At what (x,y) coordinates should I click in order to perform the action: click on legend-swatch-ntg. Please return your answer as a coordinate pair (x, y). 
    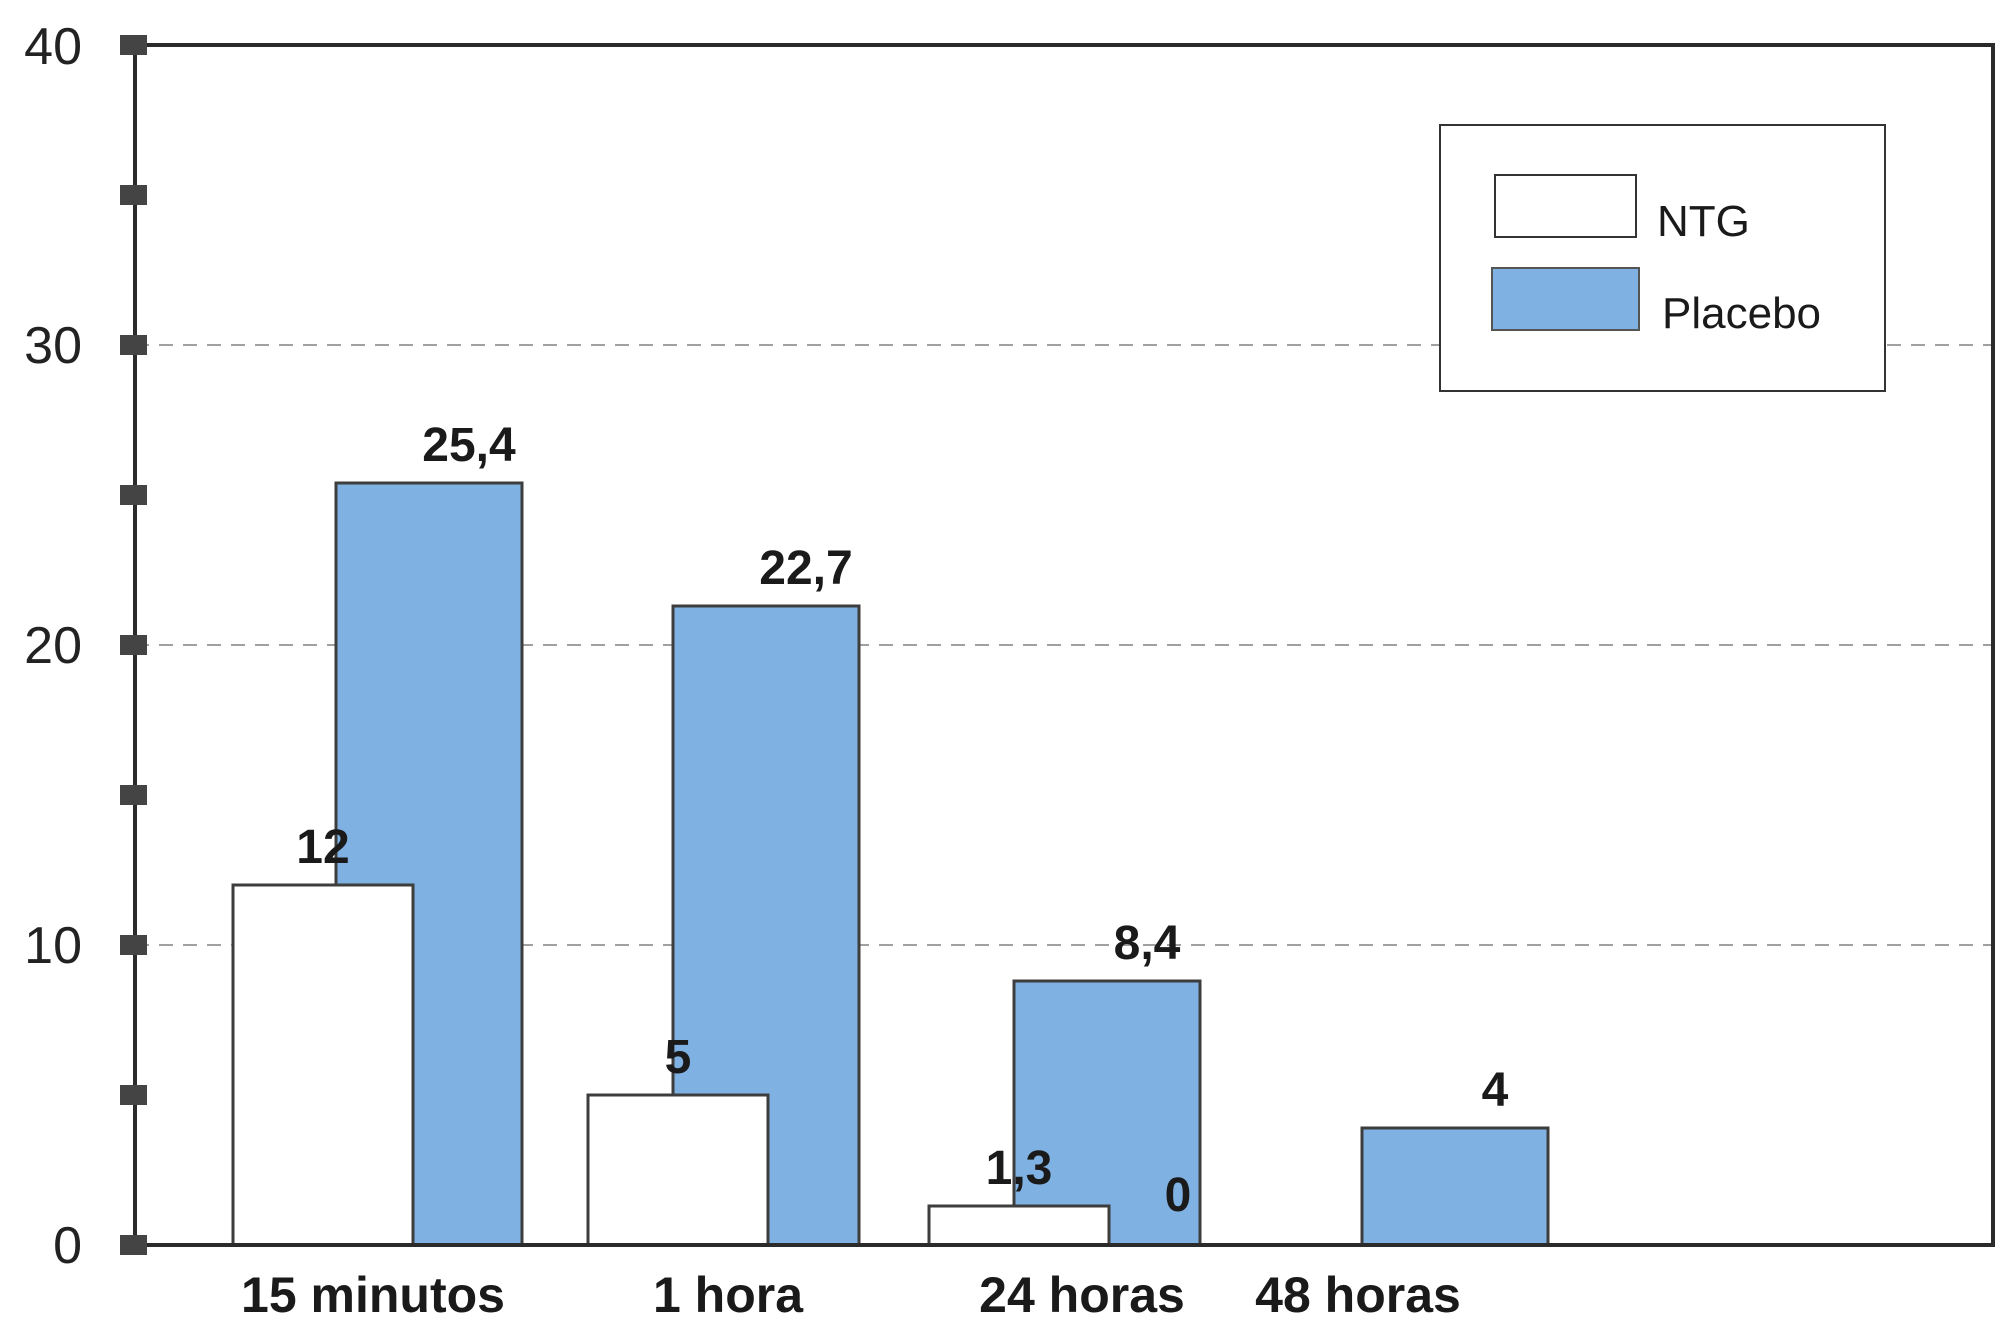
    Looking at the image, I should click on (1565, 206).